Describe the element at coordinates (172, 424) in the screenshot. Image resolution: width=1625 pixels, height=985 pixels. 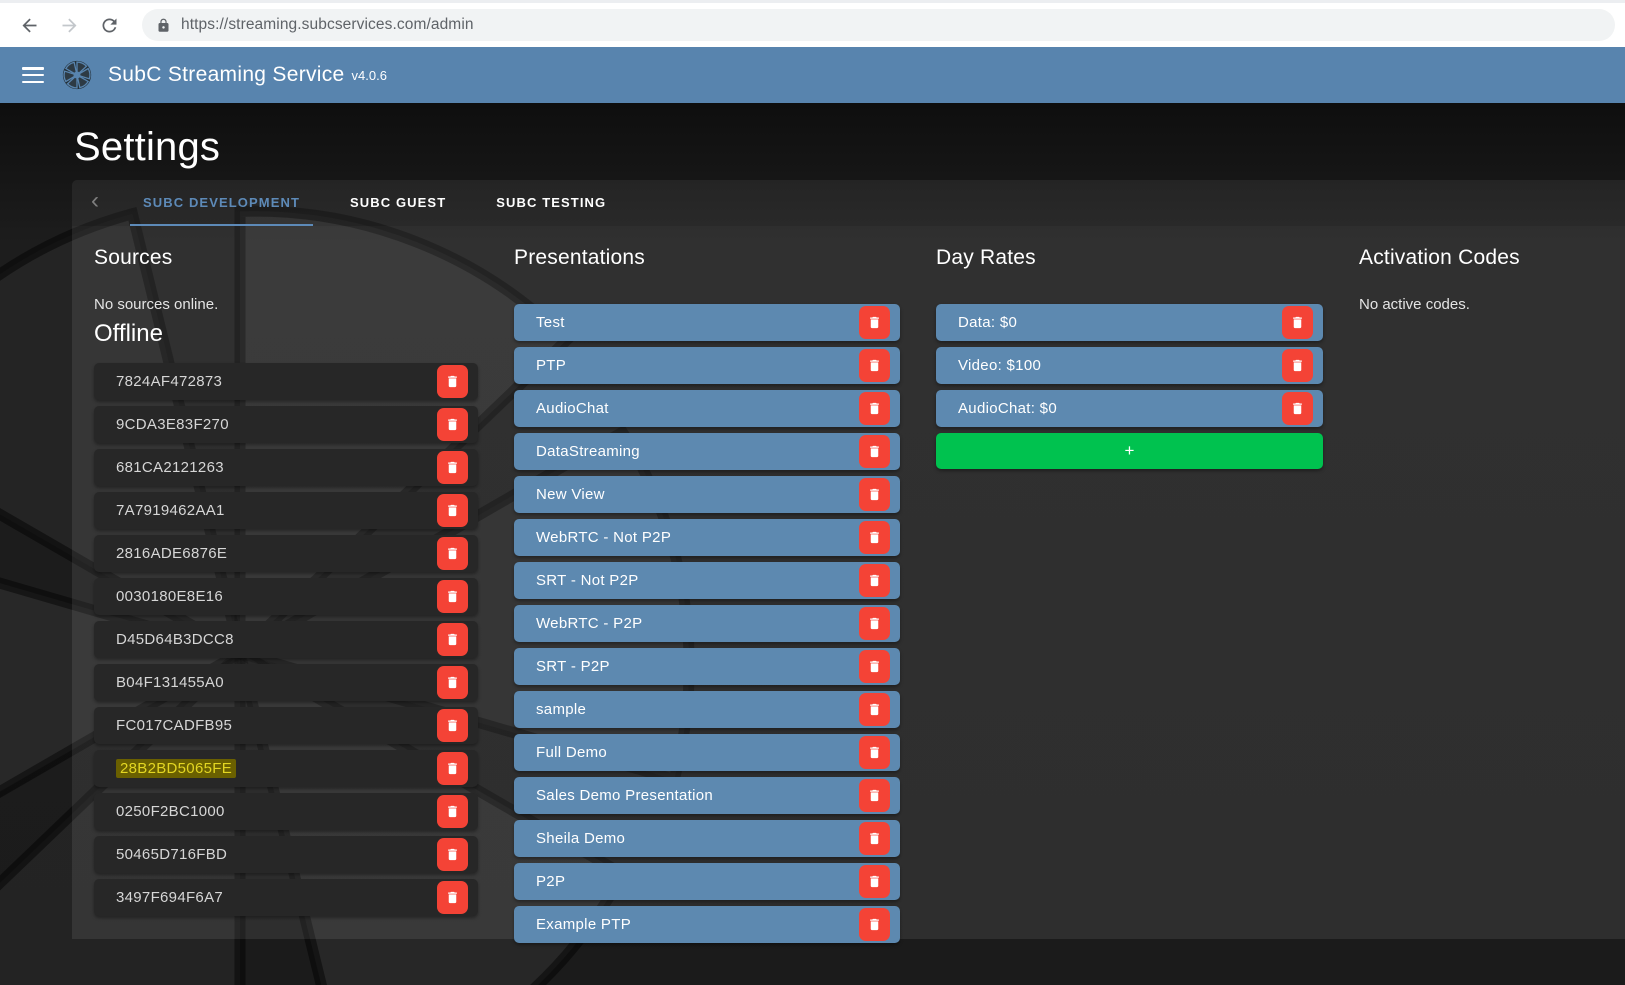
I see `source-id: 9CDA3E83F270` at that location.